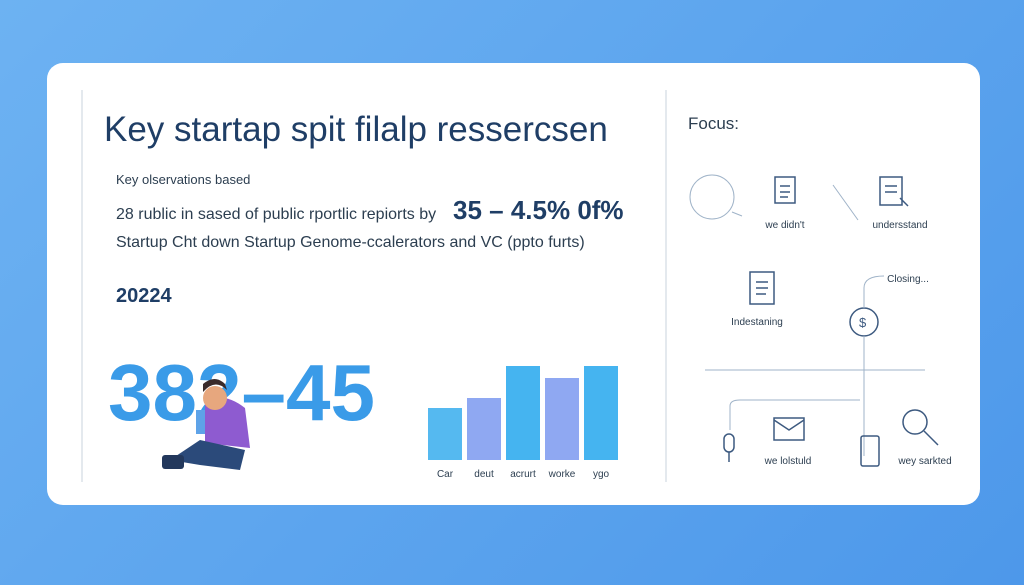 Image resolution: width=1024 pixels, height=585 pixels. Describe the element at coordinates (538, 210) in the screenshot. I see `highlight: 35 – 4.5% 0f%` at that location.